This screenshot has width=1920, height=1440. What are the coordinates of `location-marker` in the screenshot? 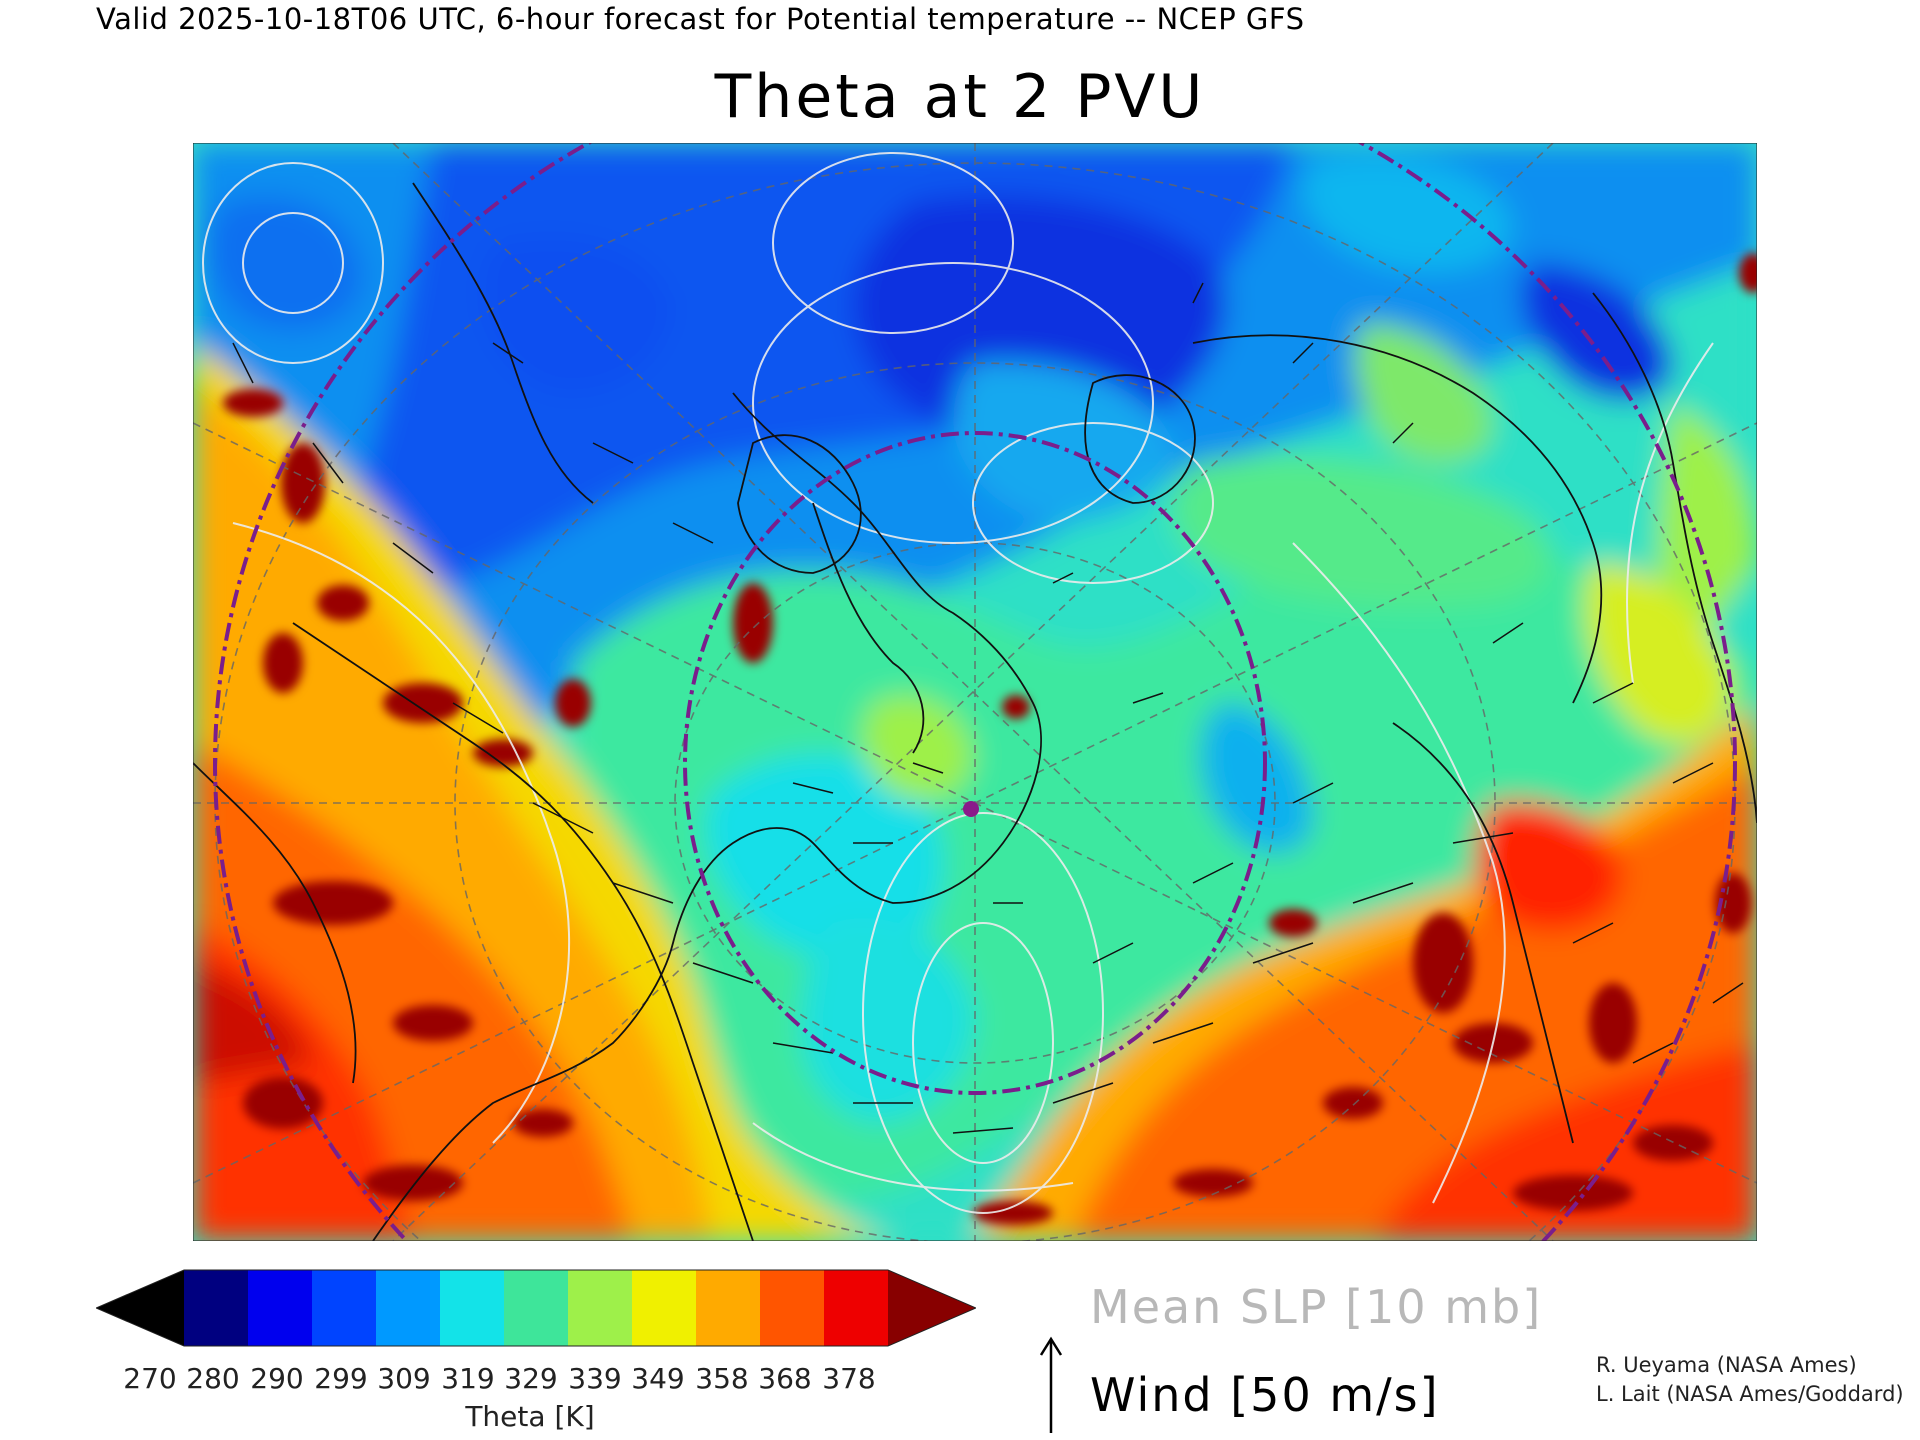 It's located at (971, 809).